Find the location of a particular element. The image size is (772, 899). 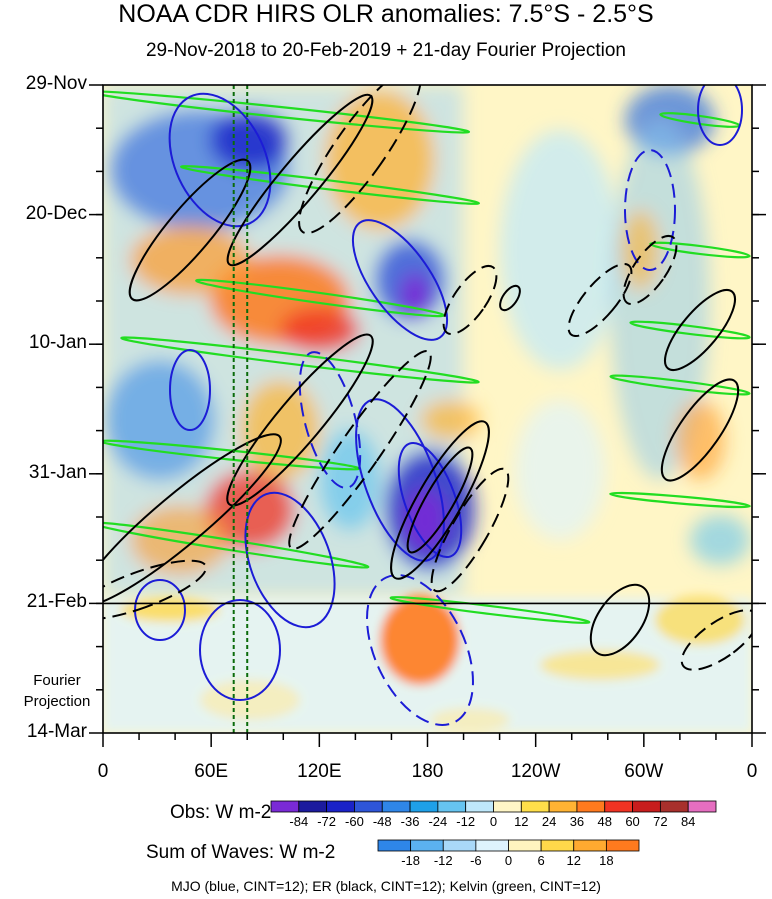

obs-colorbar-label-0: -84 is located at coordinates (299, 821).